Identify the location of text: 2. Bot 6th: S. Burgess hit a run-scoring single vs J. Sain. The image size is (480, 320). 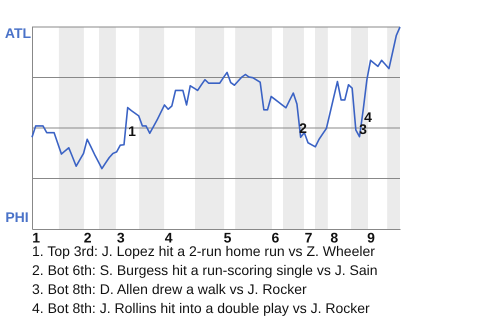
(205, 270).